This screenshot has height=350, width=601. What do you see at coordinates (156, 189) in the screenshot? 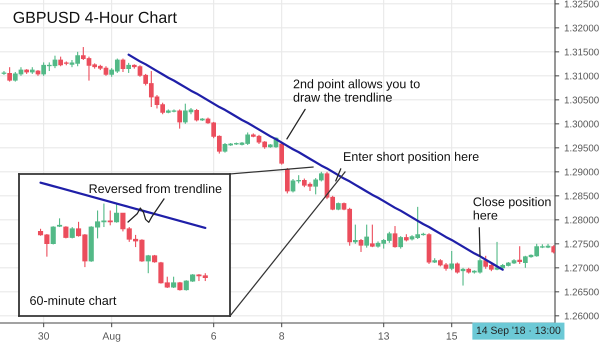
I see `annotation: Reversed from trendline` at bounding box center [156, 189].